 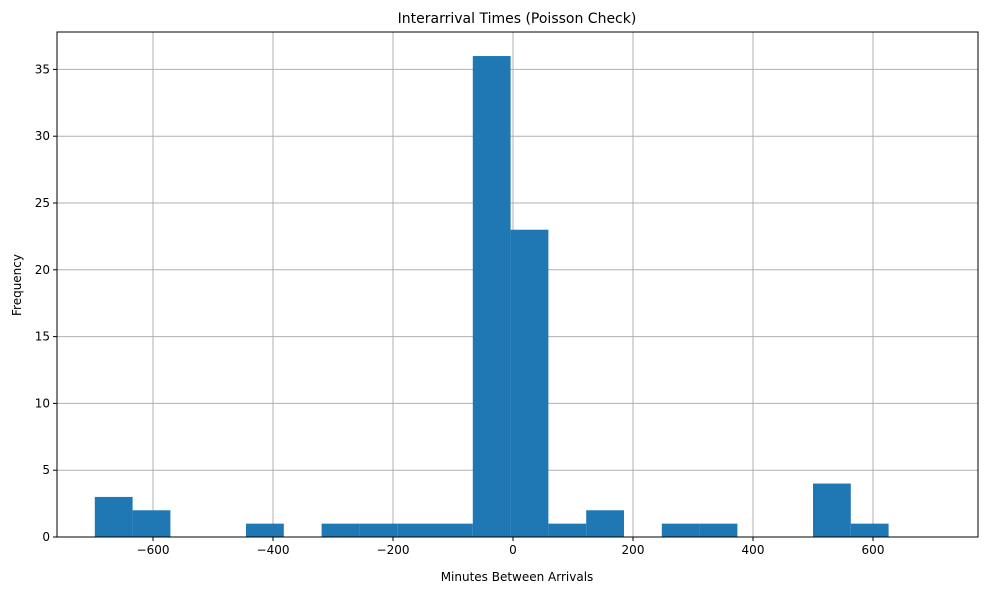 I want to click on y-axis-ticks: 0 5 10 15 20 25 30 35, so click(x=46, y=303).